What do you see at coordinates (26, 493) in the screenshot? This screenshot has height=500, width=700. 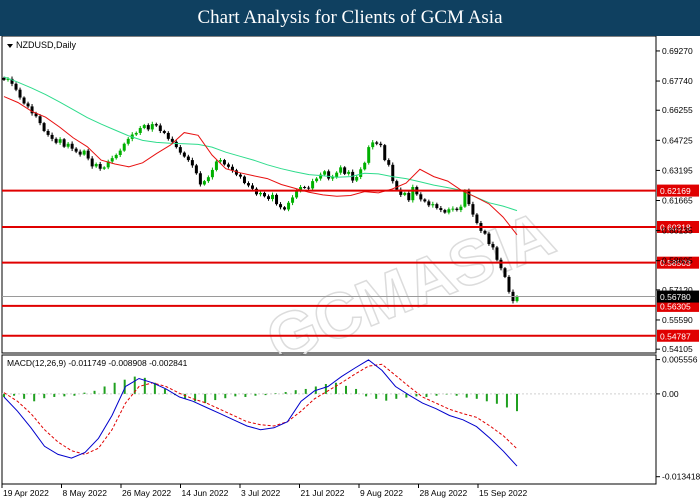 I see `time-tick-label: 19 Apr 2022` at bounding box center [26, 493].